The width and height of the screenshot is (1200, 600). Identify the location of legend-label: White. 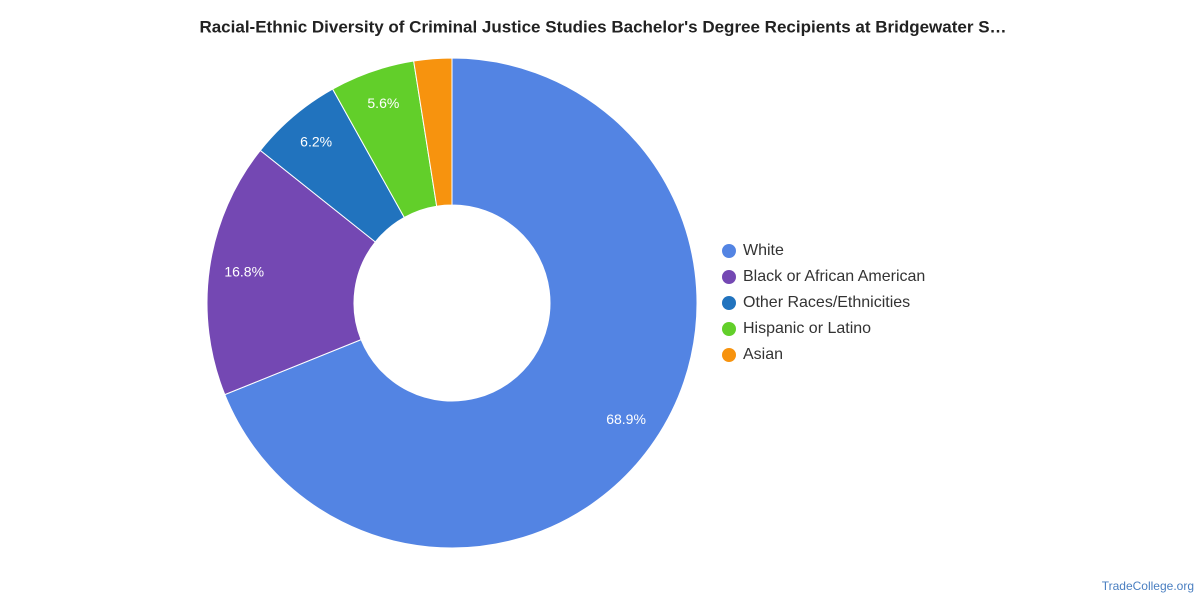
(763, 250).